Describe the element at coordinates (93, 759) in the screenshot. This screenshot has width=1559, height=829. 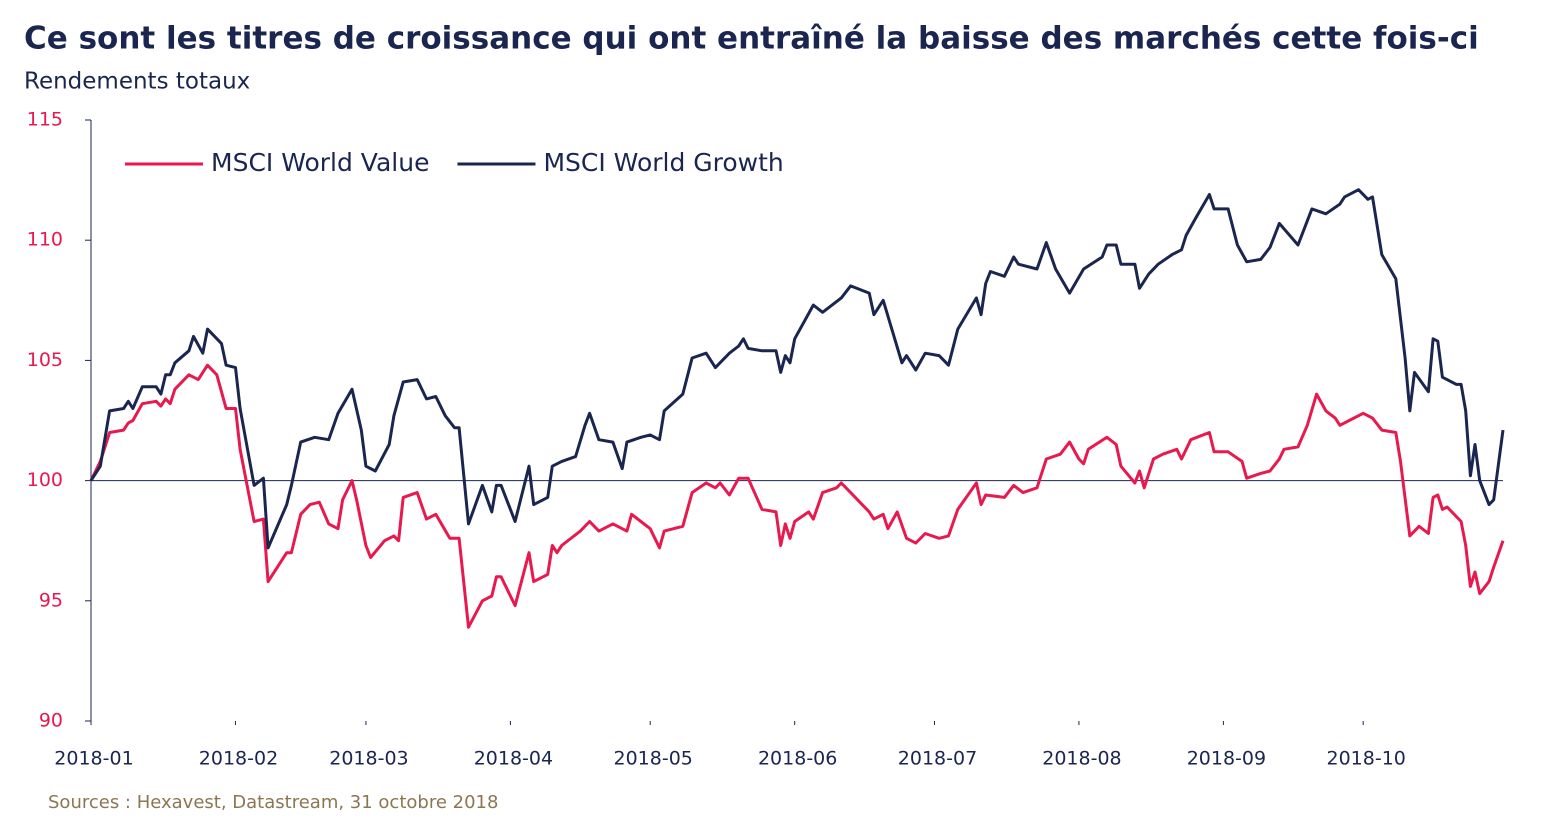
I see `x-tick-label: 2018-01` at that location.